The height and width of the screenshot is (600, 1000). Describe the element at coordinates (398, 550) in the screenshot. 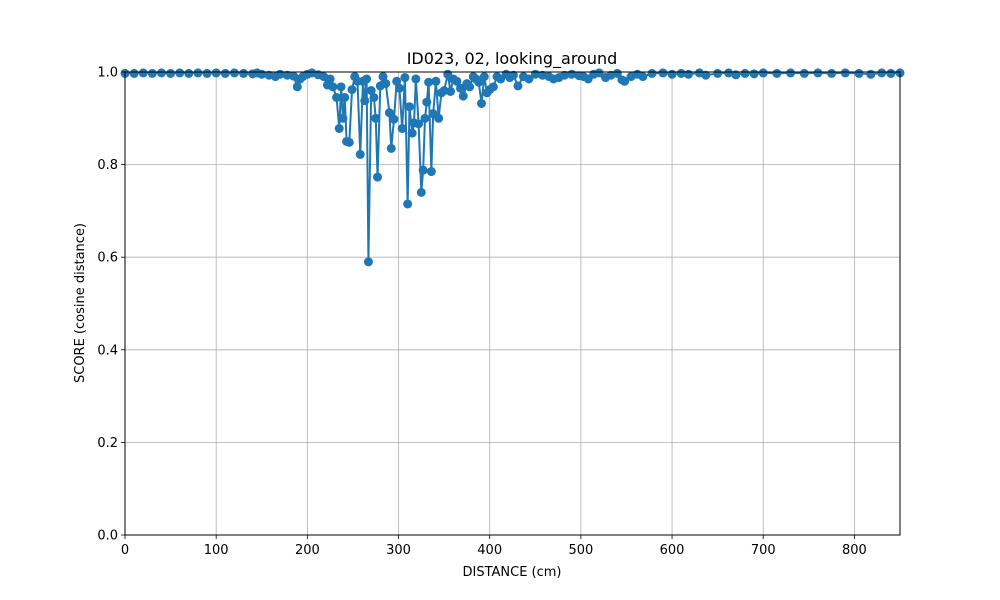

I see `x-tick-label: 300` at that location.